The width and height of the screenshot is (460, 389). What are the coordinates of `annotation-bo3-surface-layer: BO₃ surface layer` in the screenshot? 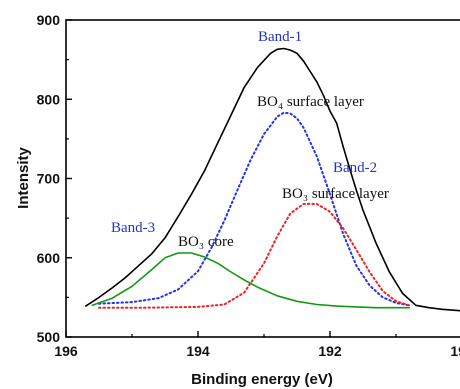 It's located at (335, 194).